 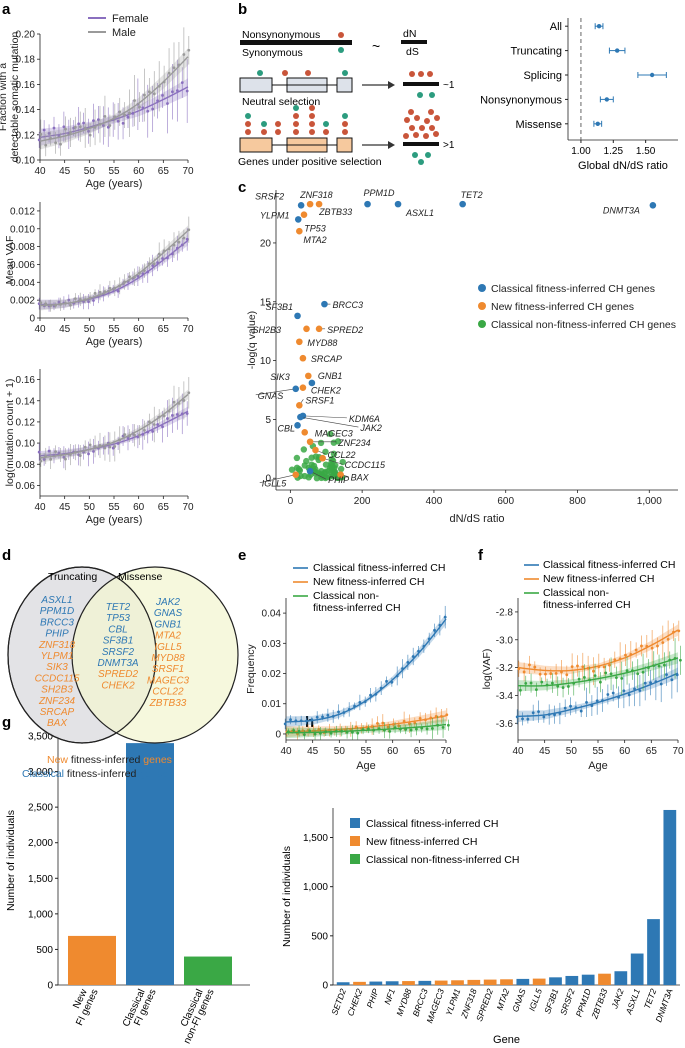 What do you see at coordinates (360, 478) in the screenshot?
I see `gene-label: BAX` at bounding box center [360, 478].